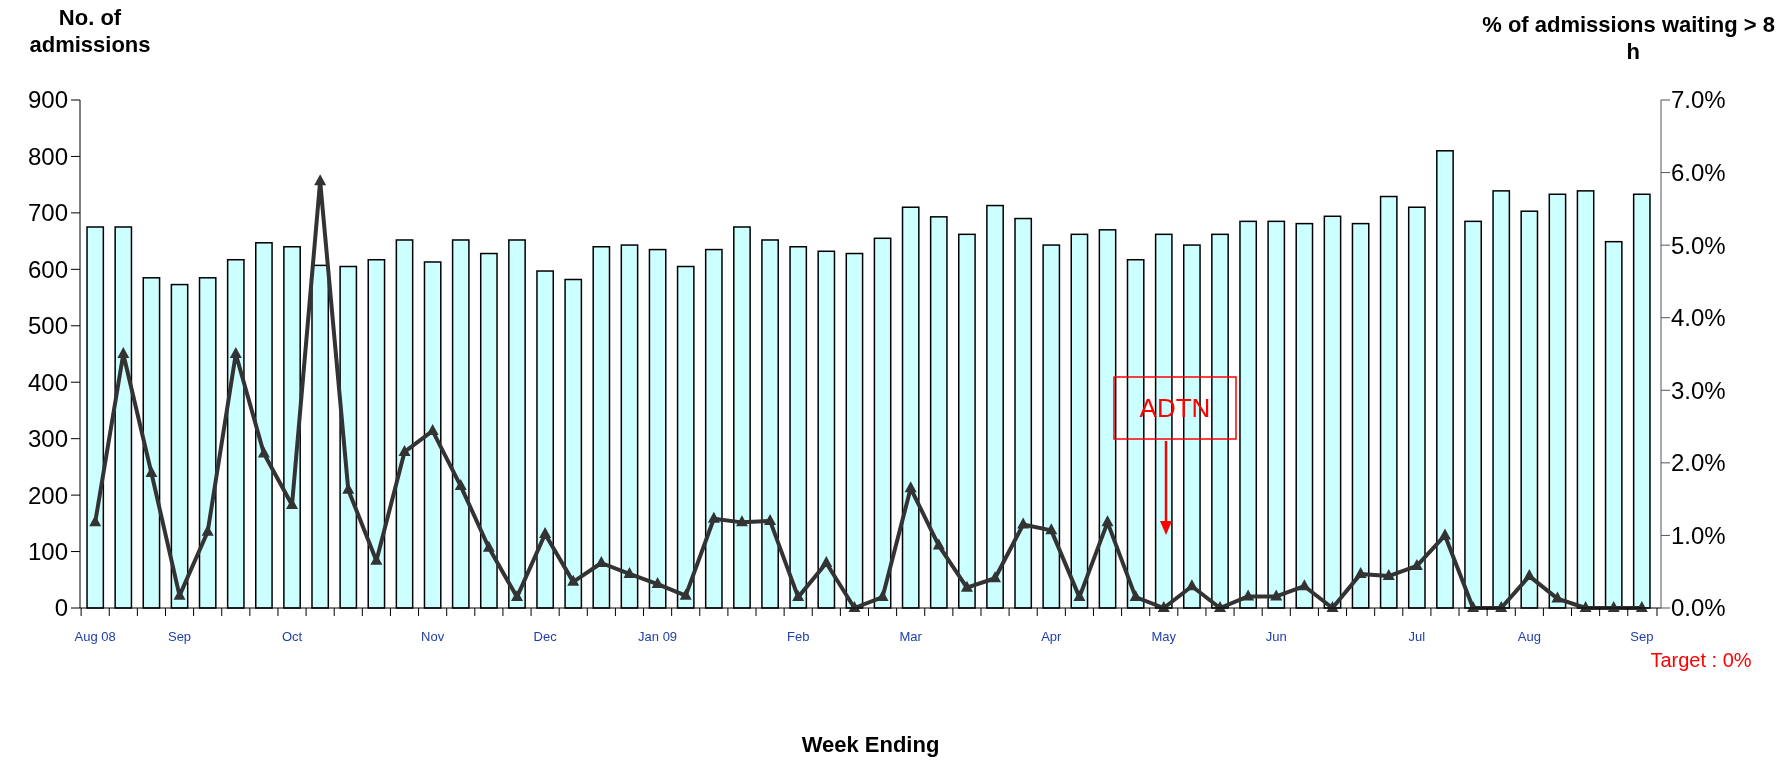 The image size is (1792, 767). What do you see at coordinates (47, 495) in the screenshot?
I see `y-tick-label: 200` at bounding box center [47, 495].